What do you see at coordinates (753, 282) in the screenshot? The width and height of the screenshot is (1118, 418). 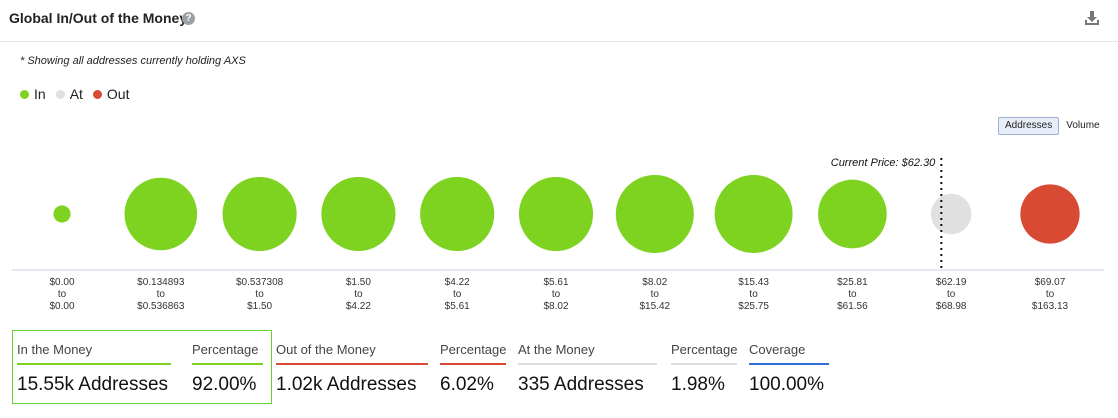 I see `tick-label-from: $15.43` at bounding box center [753, 282].